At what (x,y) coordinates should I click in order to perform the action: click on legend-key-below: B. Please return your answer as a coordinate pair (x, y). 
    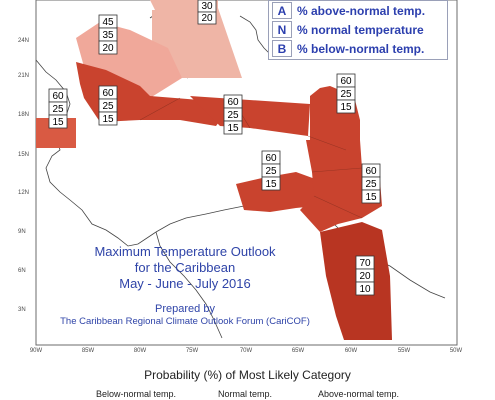
    Looking at the image, I should click on (282, 48).